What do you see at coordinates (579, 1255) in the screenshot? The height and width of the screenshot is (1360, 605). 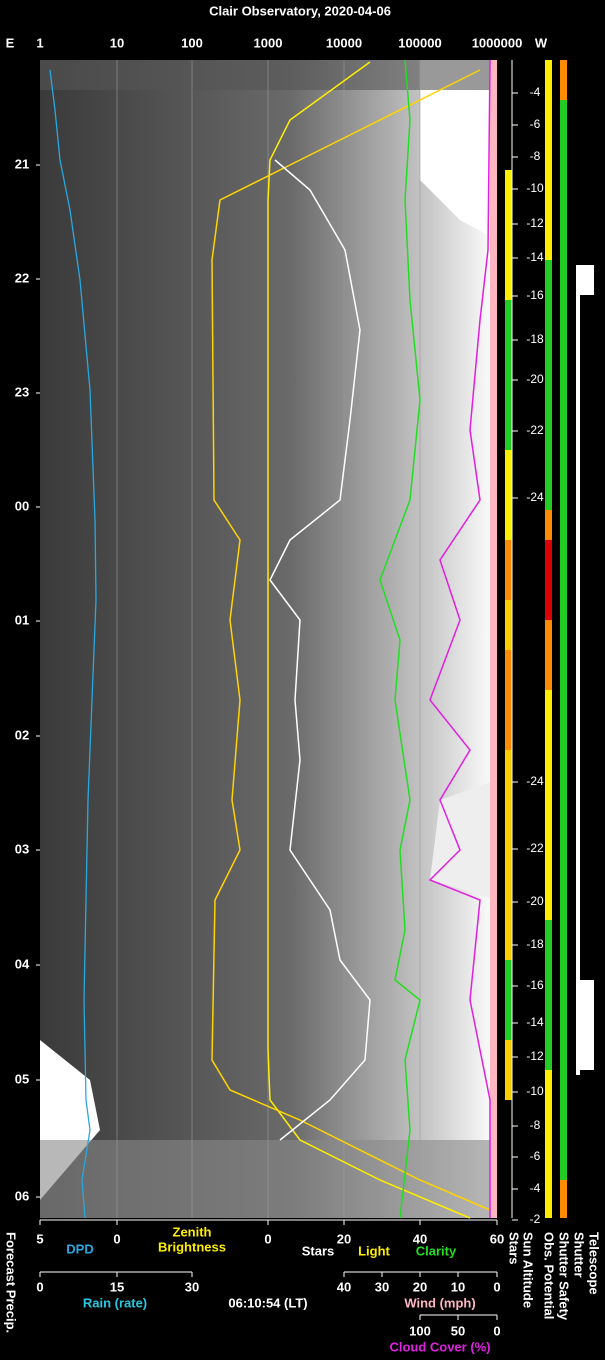 I see `column-label: Shutter` at bounding box center [579, 1255].